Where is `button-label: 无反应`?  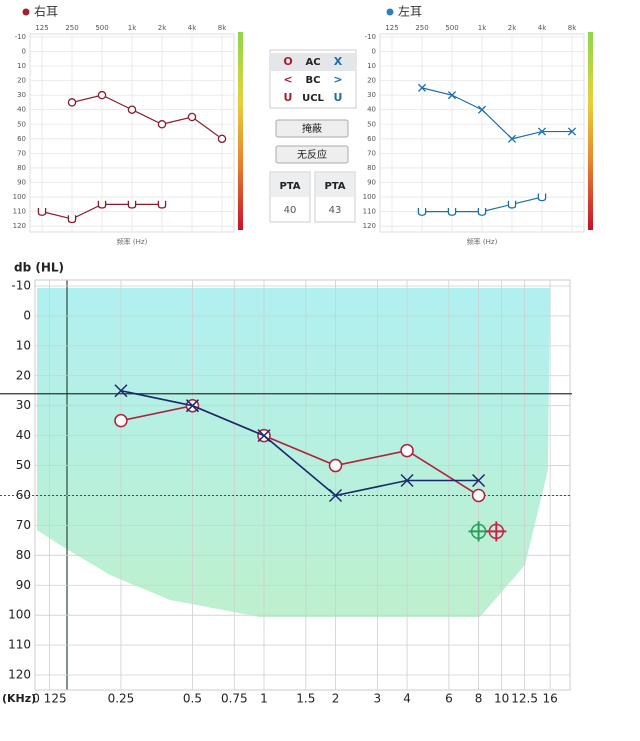
button-label: 无反应 is located at coordinates (312, 154).